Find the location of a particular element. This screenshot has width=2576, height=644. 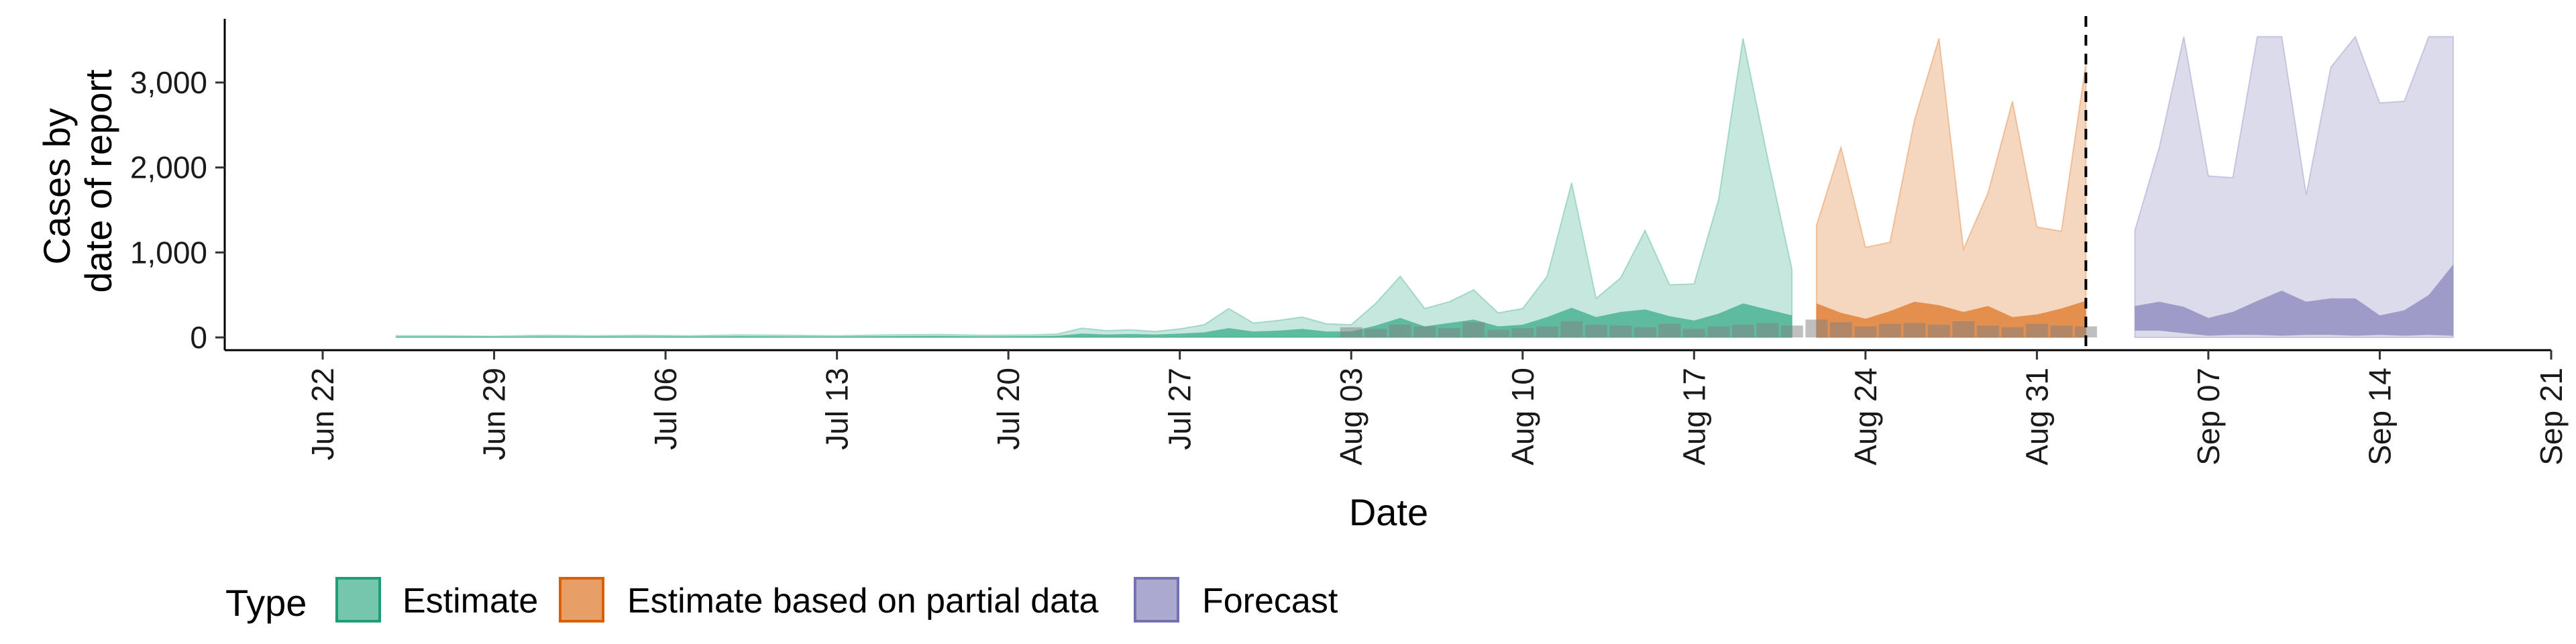

x-tick-label: Sep 07 is located at coordinates (2208, 417).